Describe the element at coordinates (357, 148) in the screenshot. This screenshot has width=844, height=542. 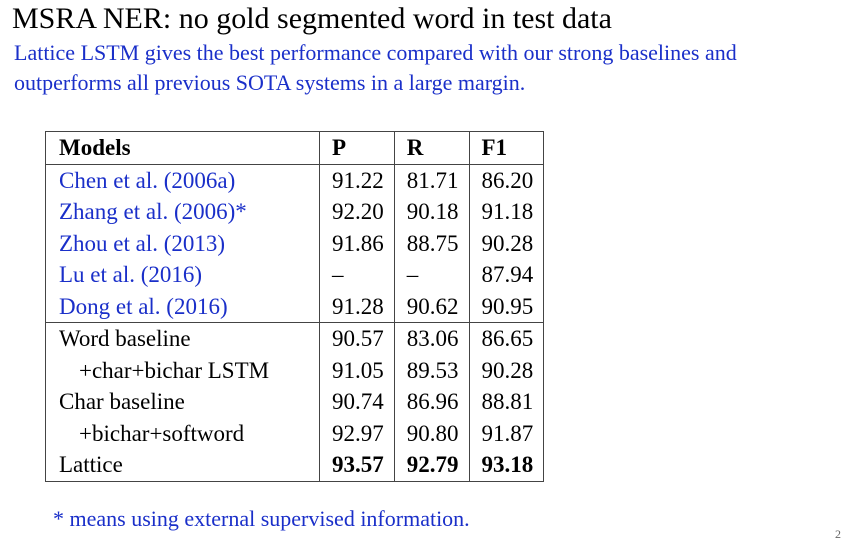
I see `header-p: P` at that location.